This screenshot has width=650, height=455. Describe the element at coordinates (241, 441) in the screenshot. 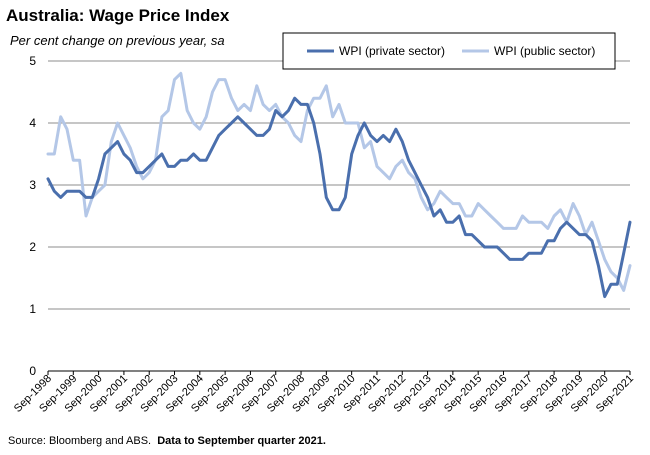

I see `data-note: Data to September quarter 2021.` at that location.